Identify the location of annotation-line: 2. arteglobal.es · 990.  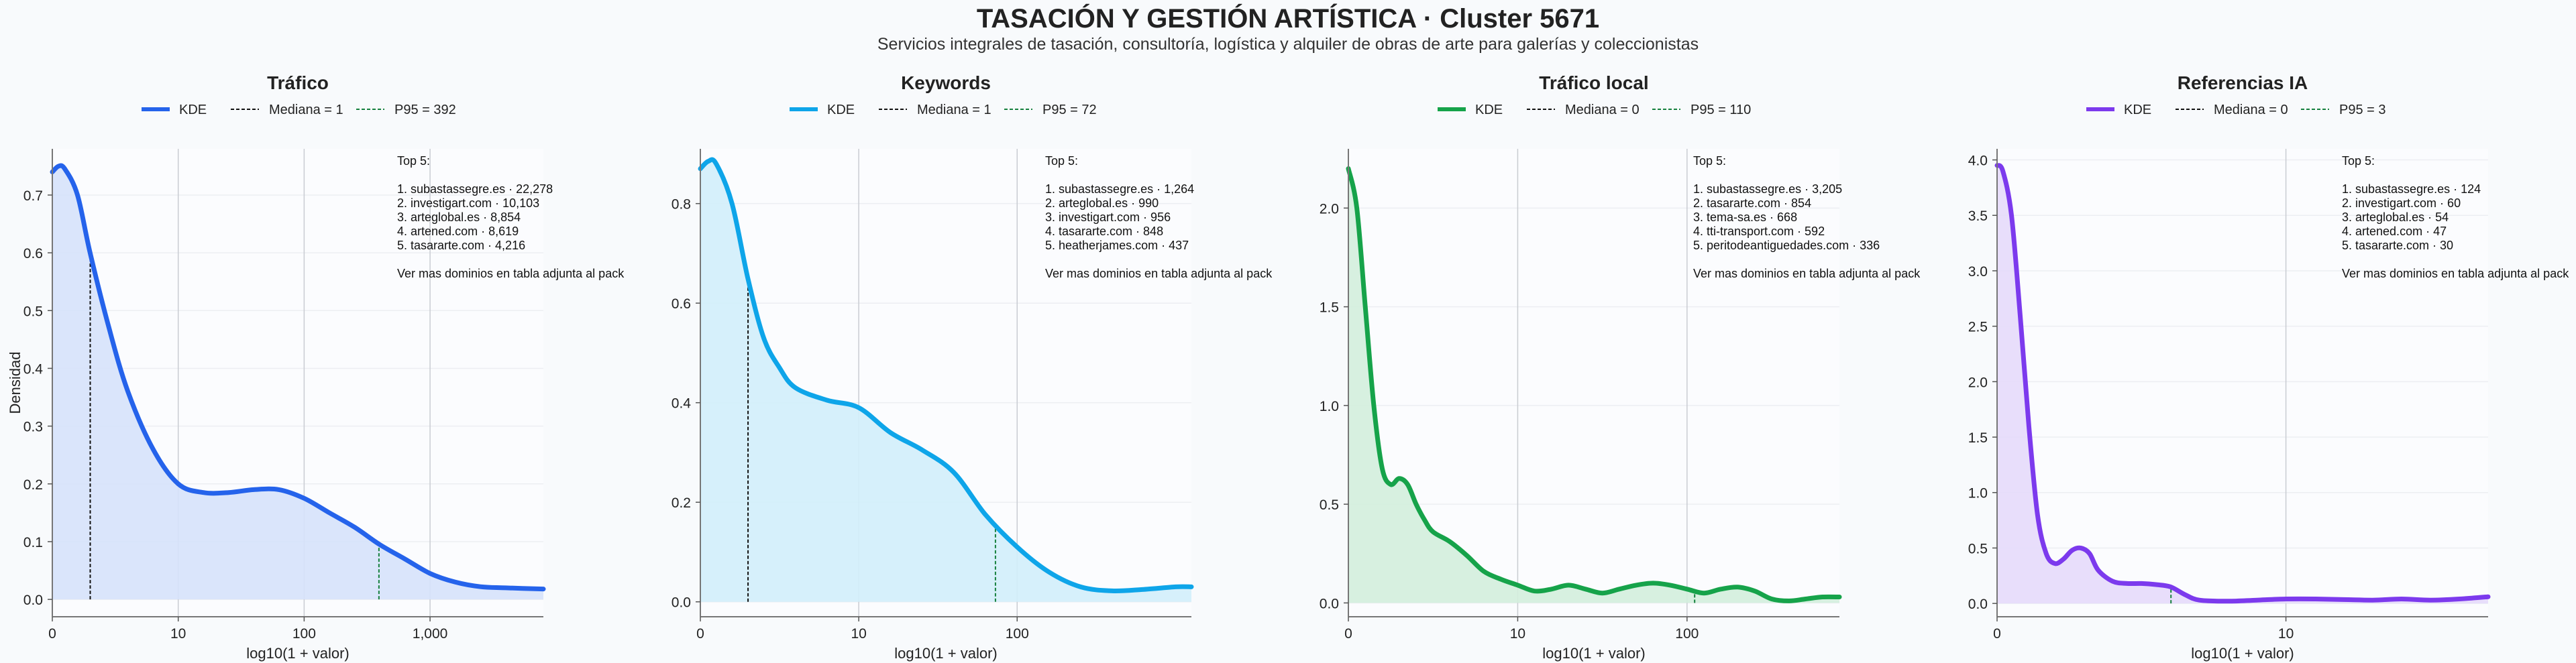
(1102, 203).